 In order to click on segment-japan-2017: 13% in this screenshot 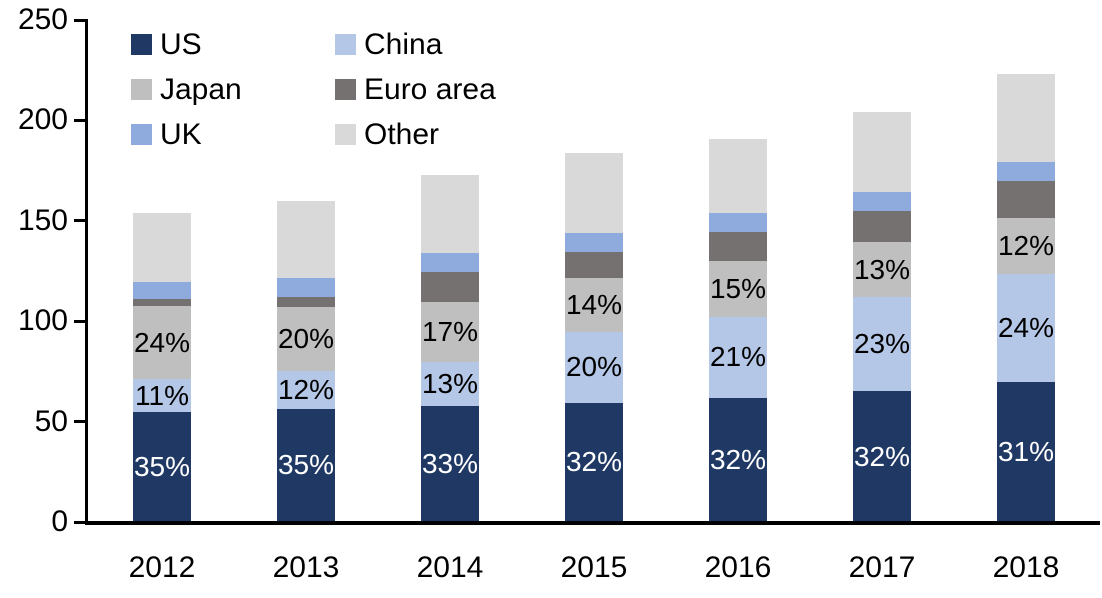, I will do `click(882, 269)`.